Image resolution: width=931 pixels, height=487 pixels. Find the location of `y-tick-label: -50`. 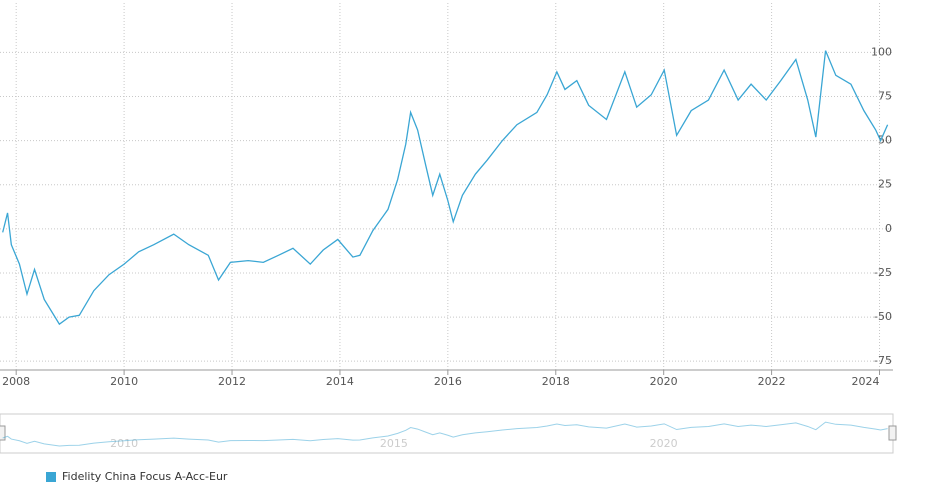

y-tick-label: -50 is located at coordinates (883, 316).